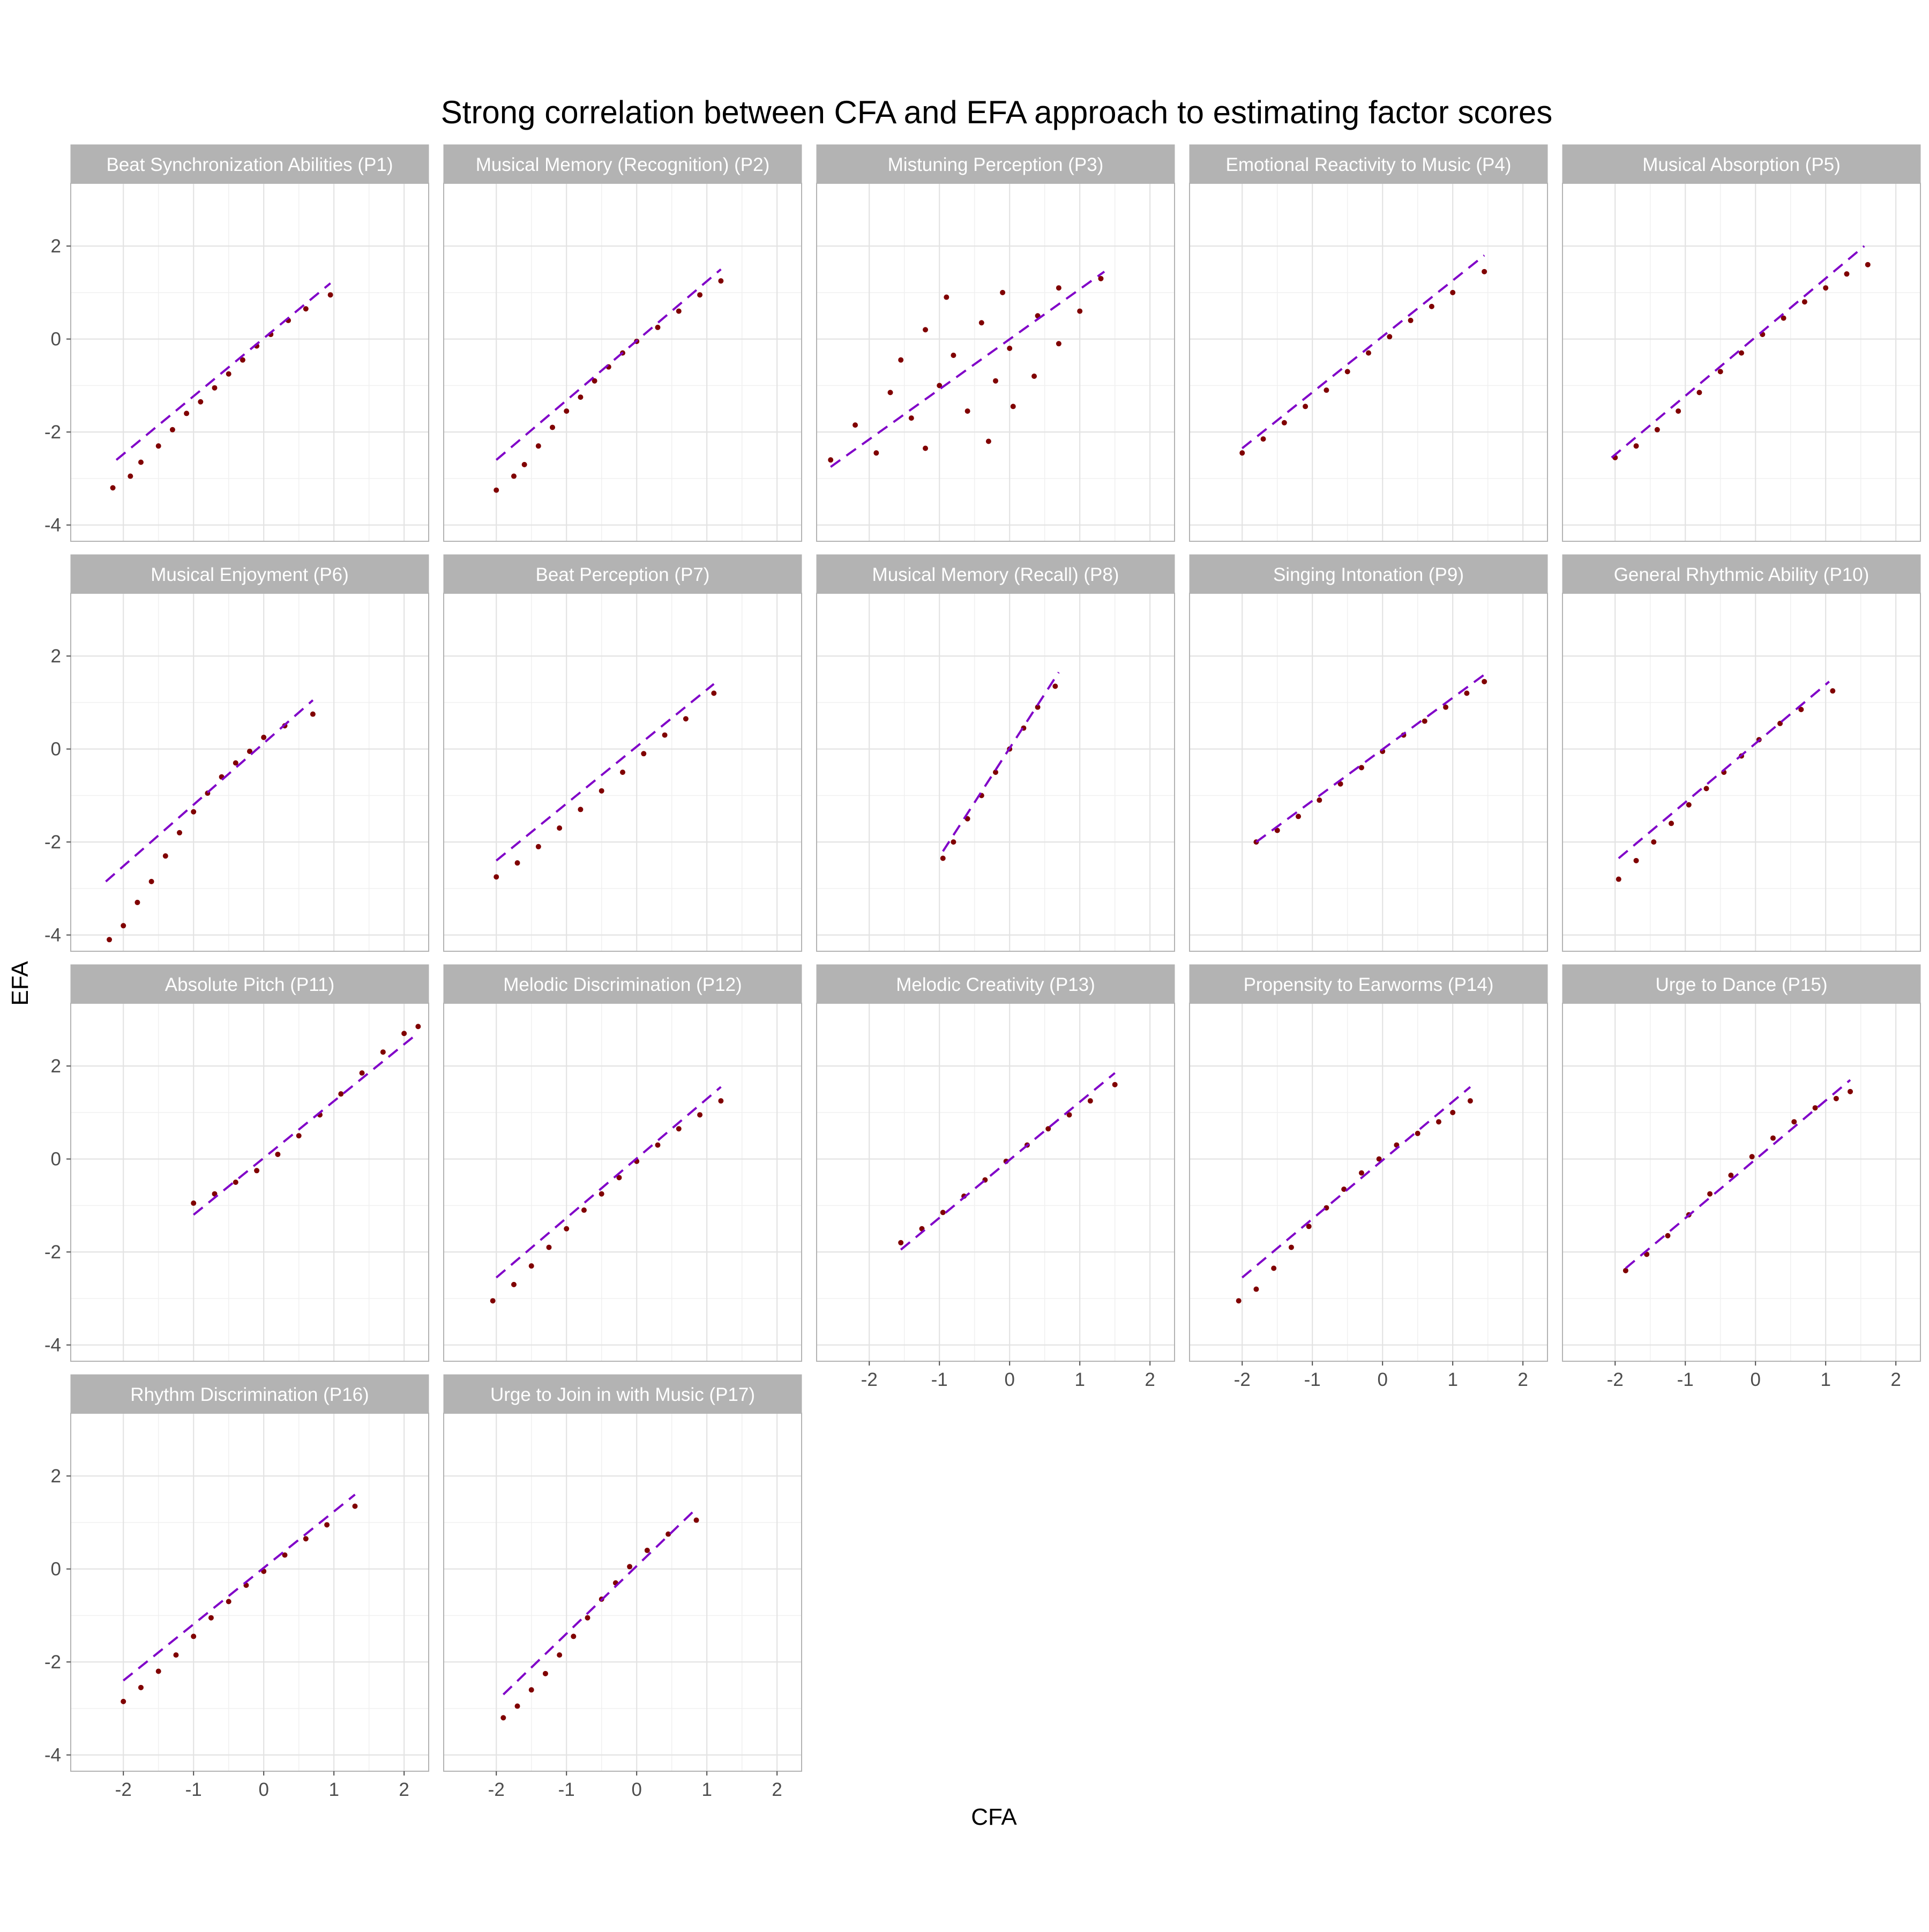 This screenshot has height=1932, width=1929. What do you see at coordinates (1382, 1379) in the screenshot?
I see `x-tick-label: 0` at bounding box center [1382, 1379].